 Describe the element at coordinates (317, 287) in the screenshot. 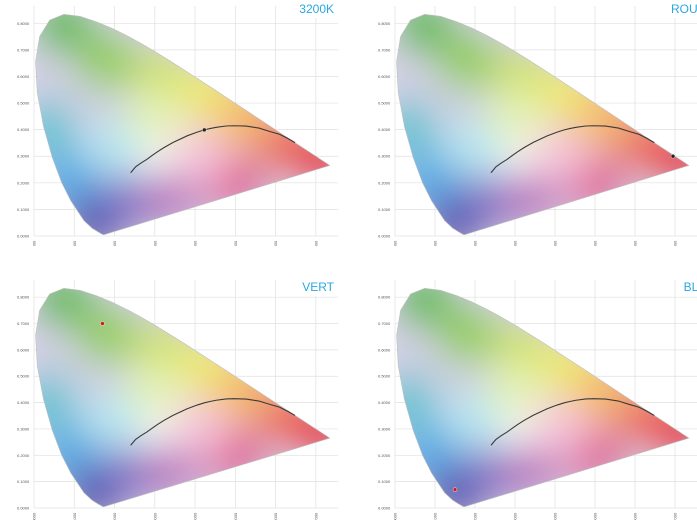

I see `chart-title-badge: VERT` at that location.